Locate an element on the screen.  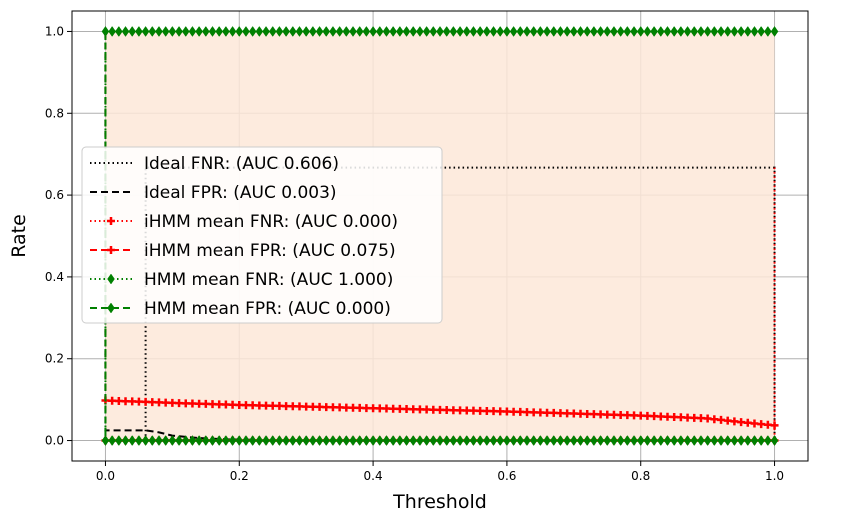
y-axis-label: Rate is located at coordinates (19, 236).